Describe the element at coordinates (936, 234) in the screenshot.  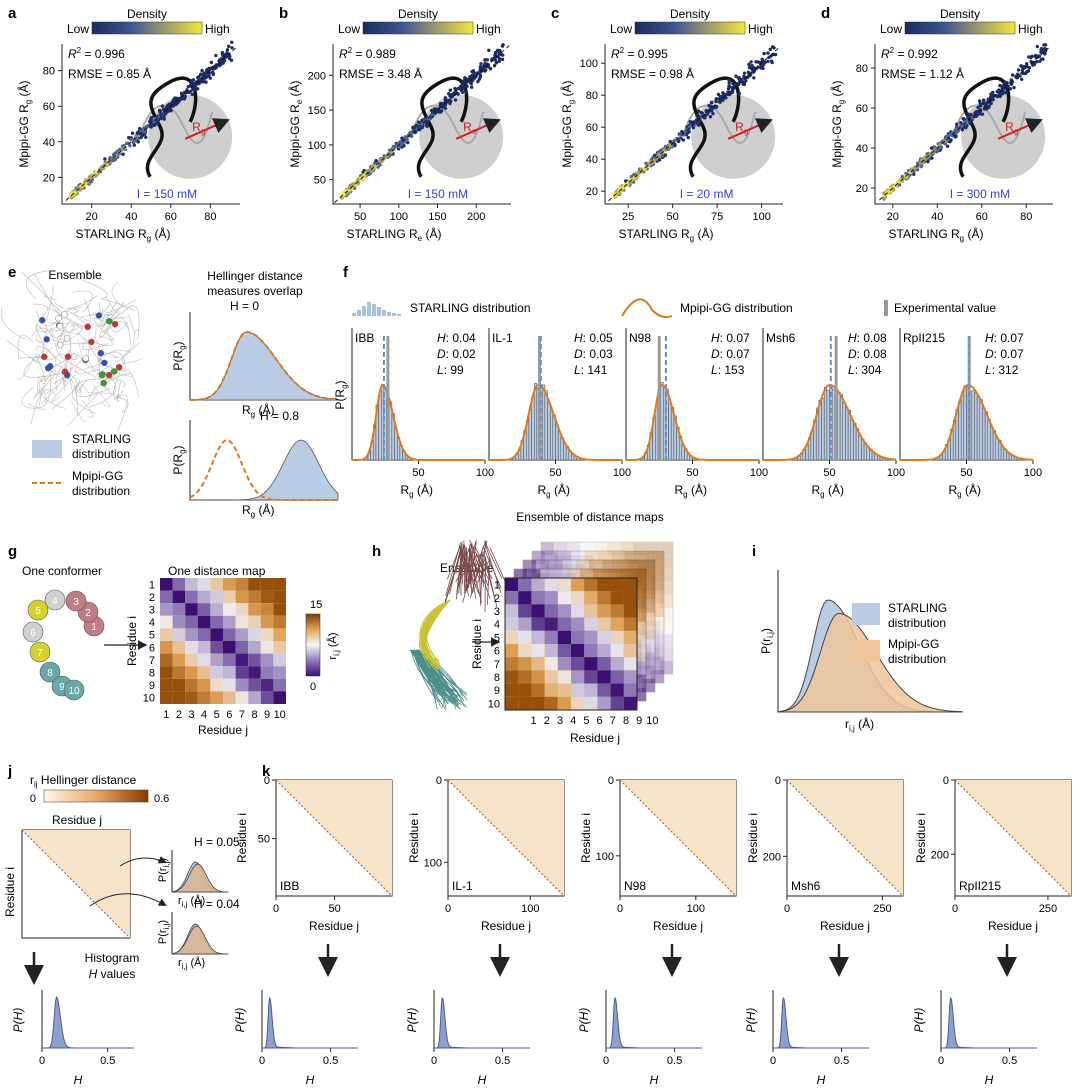
I see `x-axis-label: STARLING Rg (Å)` at that location.